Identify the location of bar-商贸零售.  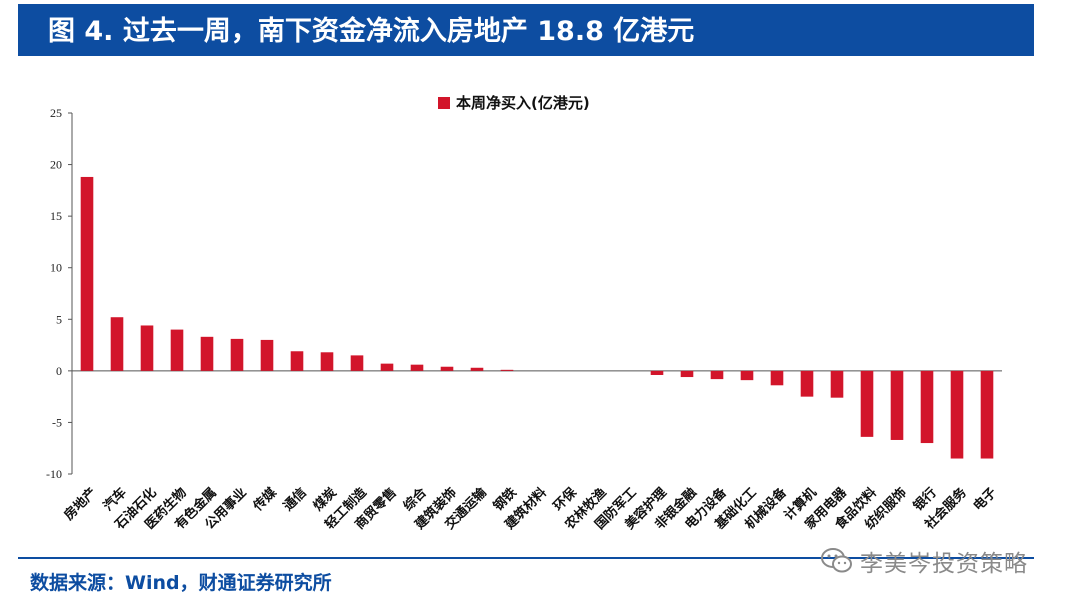
(387, 367).